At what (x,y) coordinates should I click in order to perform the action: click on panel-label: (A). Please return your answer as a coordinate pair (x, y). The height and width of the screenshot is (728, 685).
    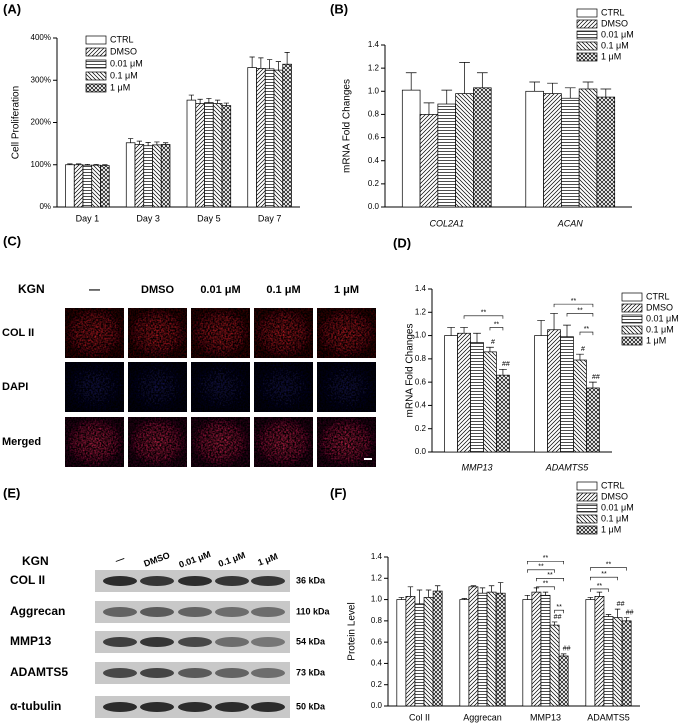
    Looking at the image, I should click on (12, 8).